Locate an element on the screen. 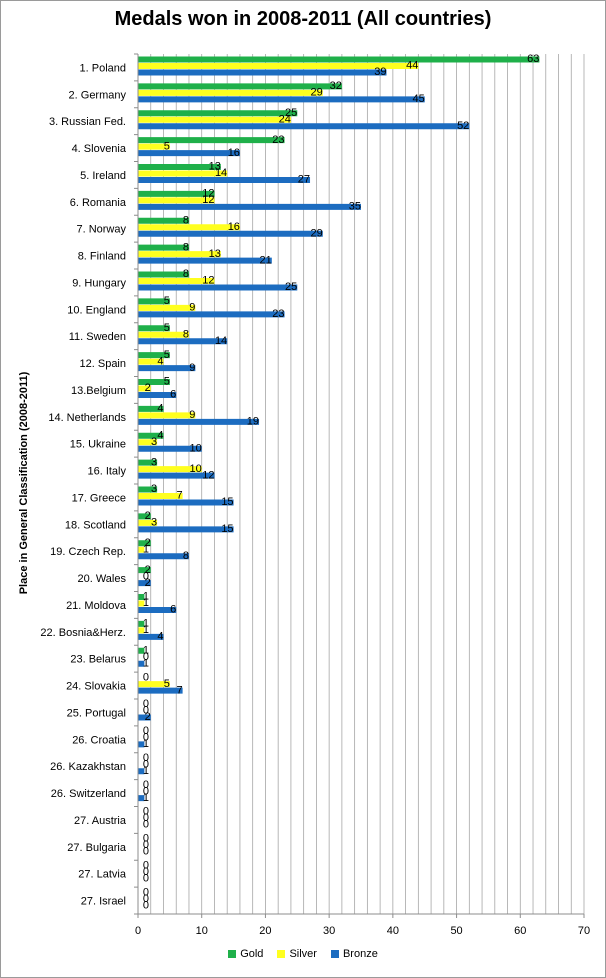 This screenshot has width=606, height=978. category-label: 27. Latvia is located at coordinates (102, 875).